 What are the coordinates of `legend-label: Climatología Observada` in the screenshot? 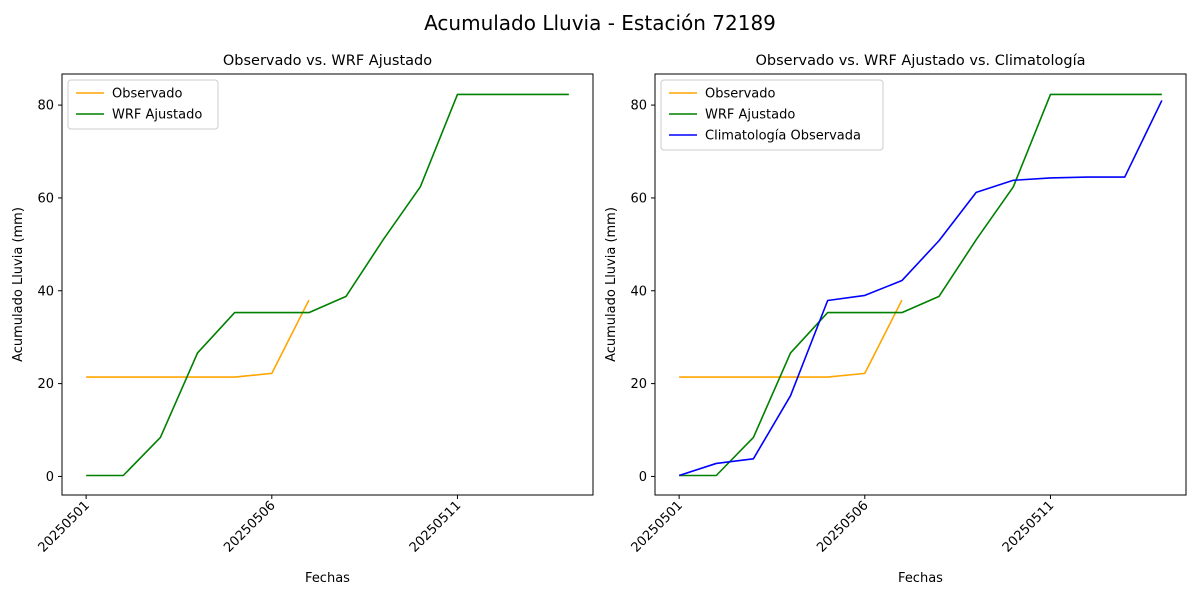 It's located at (783, 136).